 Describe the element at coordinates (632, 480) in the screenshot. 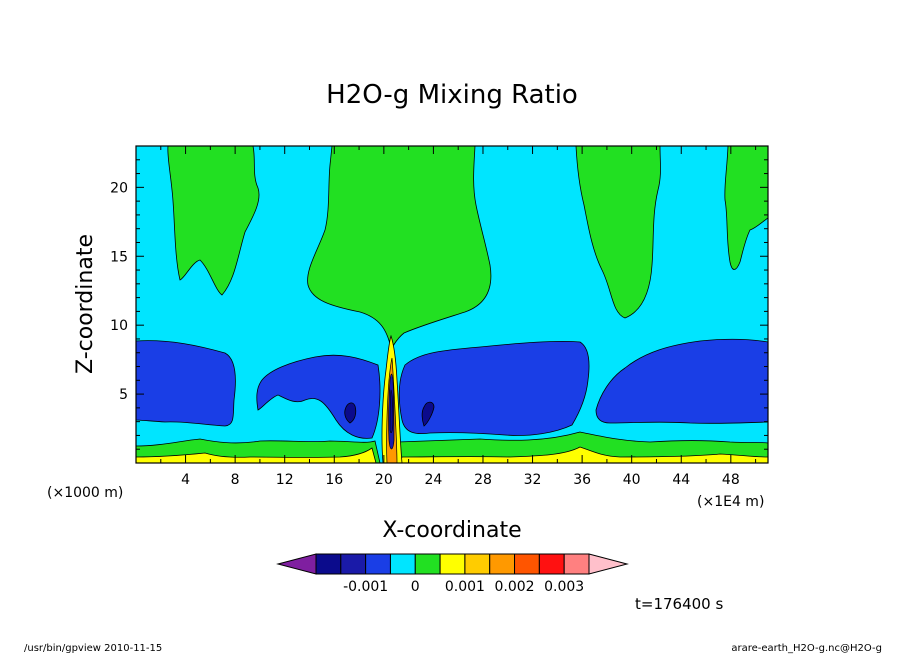

I see `x-tick-label: 40` at that location.